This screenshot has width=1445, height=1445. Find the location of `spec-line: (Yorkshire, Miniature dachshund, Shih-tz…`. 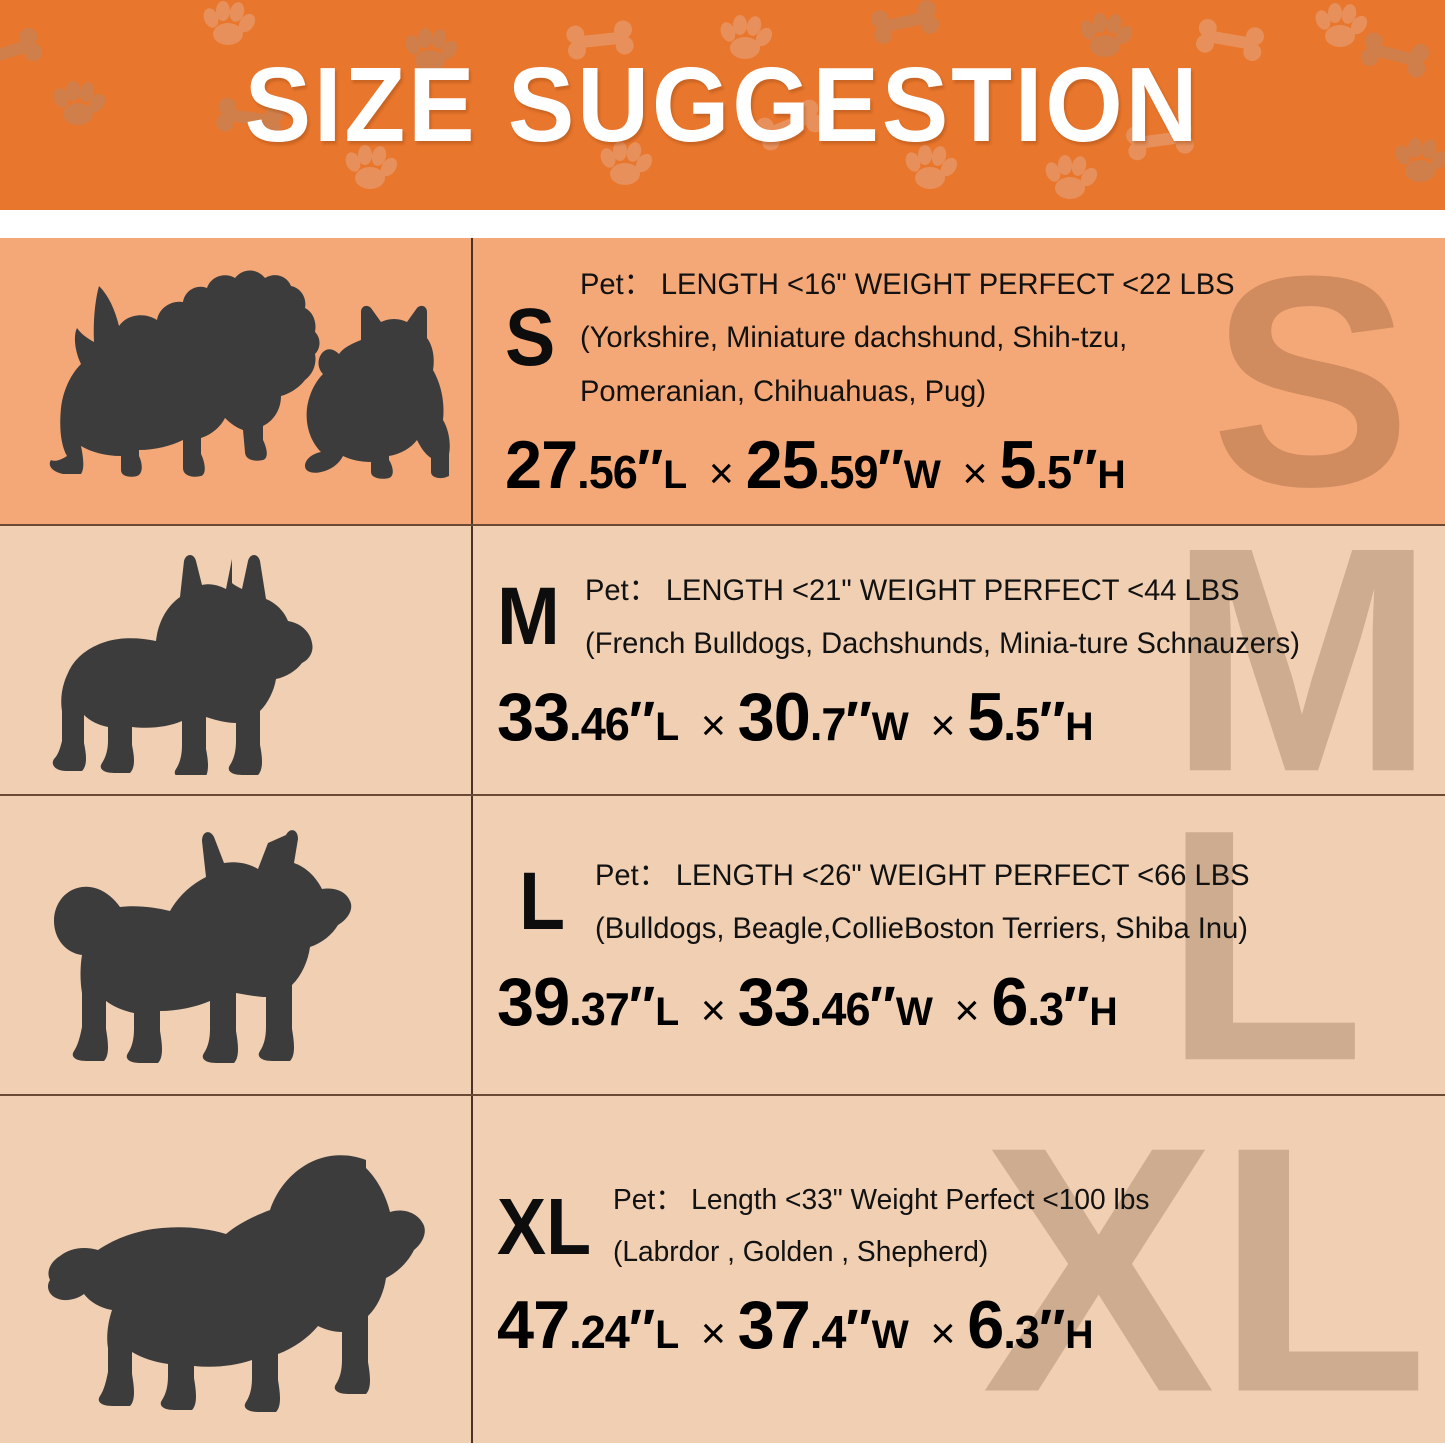

spec-line: (Yorkshire, Miniature dachshund, Shih-tz… is located at coordinates (853, 338).